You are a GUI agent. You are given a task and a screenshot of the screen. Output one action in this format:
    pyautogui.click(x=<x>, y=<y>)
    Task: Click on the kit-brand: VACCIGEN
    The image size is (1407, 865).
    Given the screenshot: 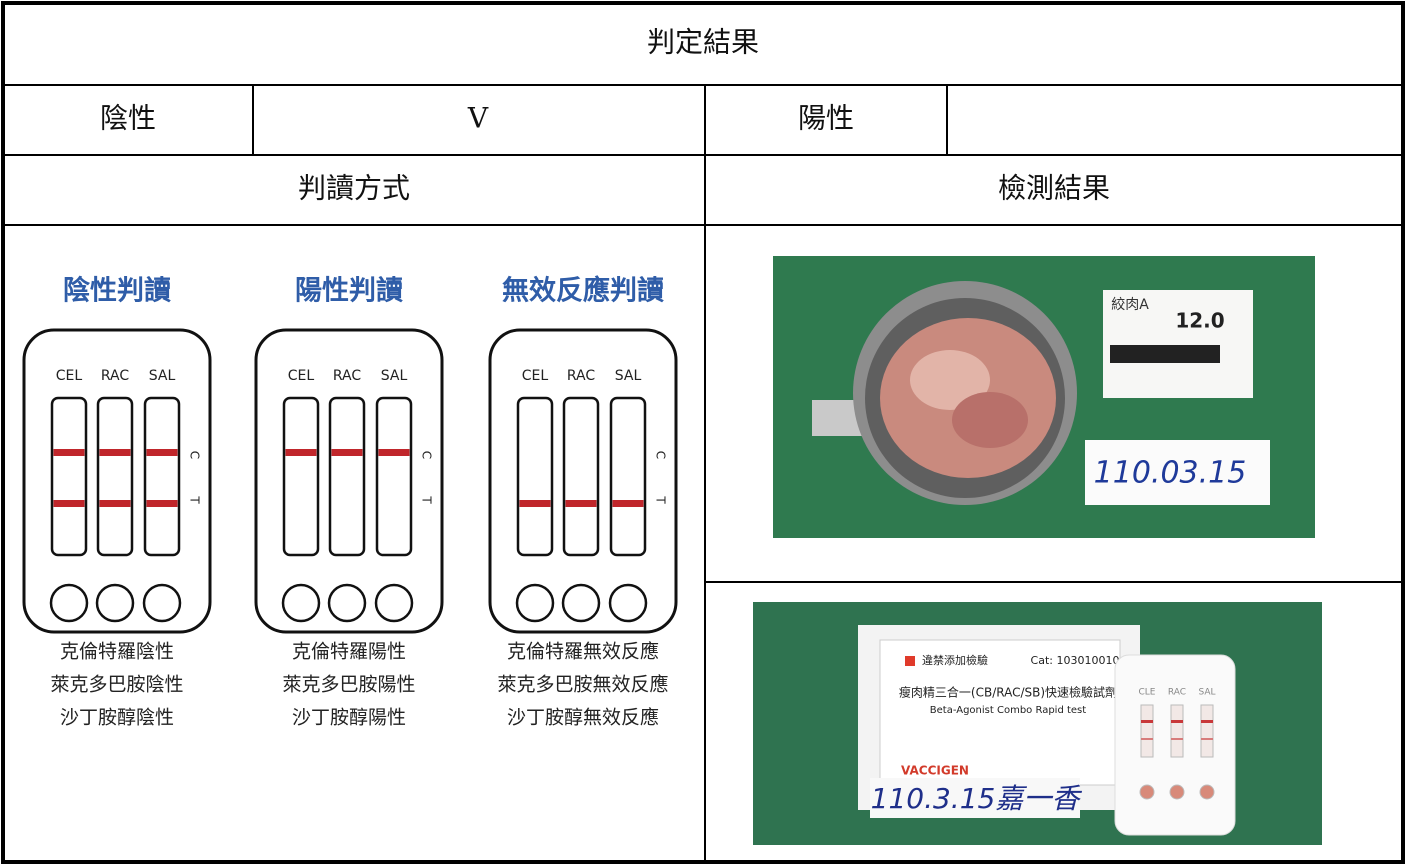 What is the action you would take?
    pyautogui.click(x=935, y=771)
    